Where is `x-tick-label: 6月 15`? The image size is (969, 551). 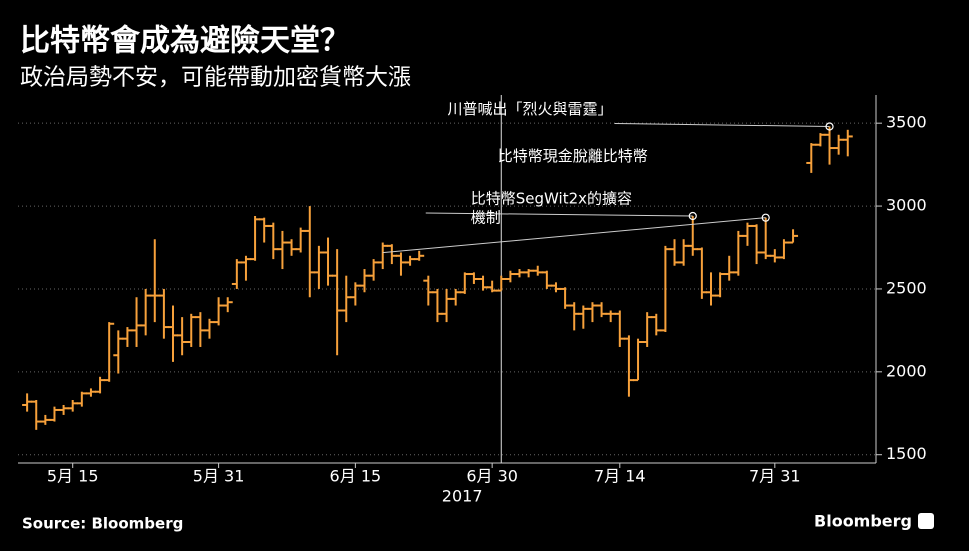 x-tick-label: 6月 15 is located at coordinates (356, 476).